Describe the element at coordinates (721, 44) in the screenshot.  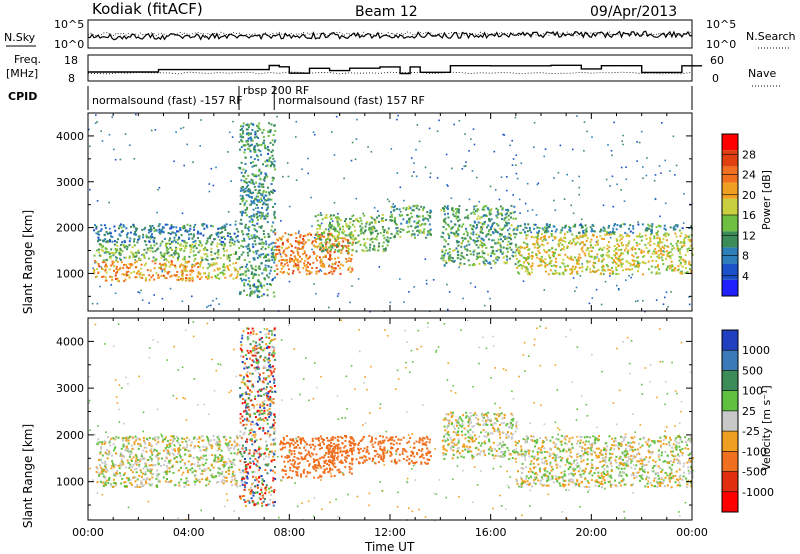
I see `noise-tick-right-bottom: 10^0` at that location.